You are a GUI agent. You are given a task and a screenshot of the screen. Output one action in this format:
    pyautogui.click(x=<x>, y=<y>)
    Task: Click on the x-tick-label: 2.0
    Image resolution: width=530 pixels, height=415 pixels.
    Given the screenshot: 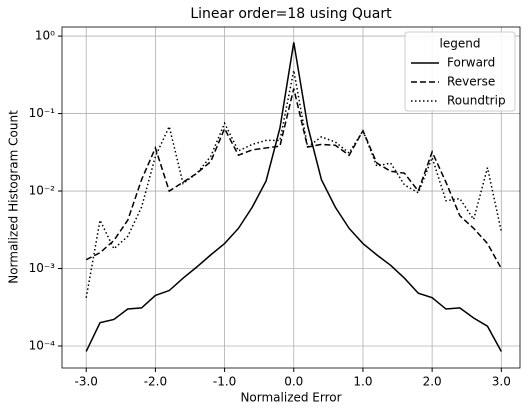 What is the action you would take?
    pyautogui.click(x=432, y=382)
    